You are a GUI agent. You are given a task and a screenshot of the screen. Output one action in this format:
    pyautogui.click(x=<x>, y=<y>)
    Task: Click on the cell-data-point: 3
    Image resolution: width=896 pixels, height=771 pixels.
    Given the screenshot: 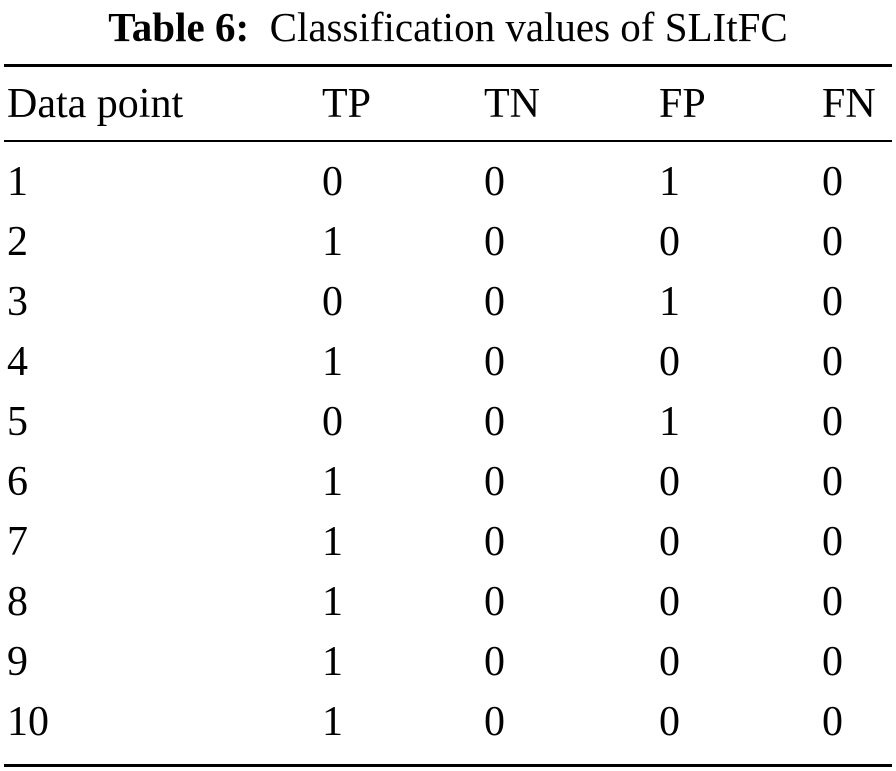 What is the action you would take?
    pyautogui.click(x=17, y=302)
    